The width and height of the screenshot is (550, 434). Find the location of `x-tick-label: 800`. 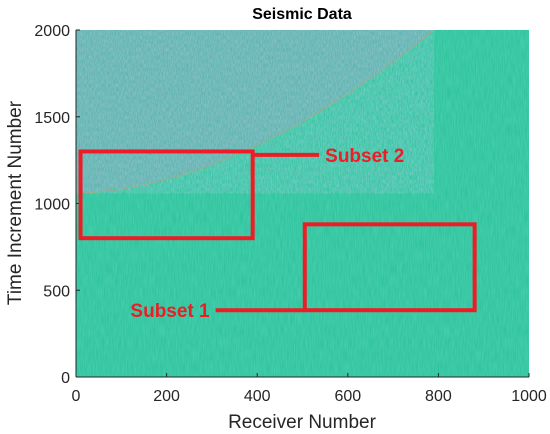

x-tick-label: 800 is located at coordinates (438, 396).